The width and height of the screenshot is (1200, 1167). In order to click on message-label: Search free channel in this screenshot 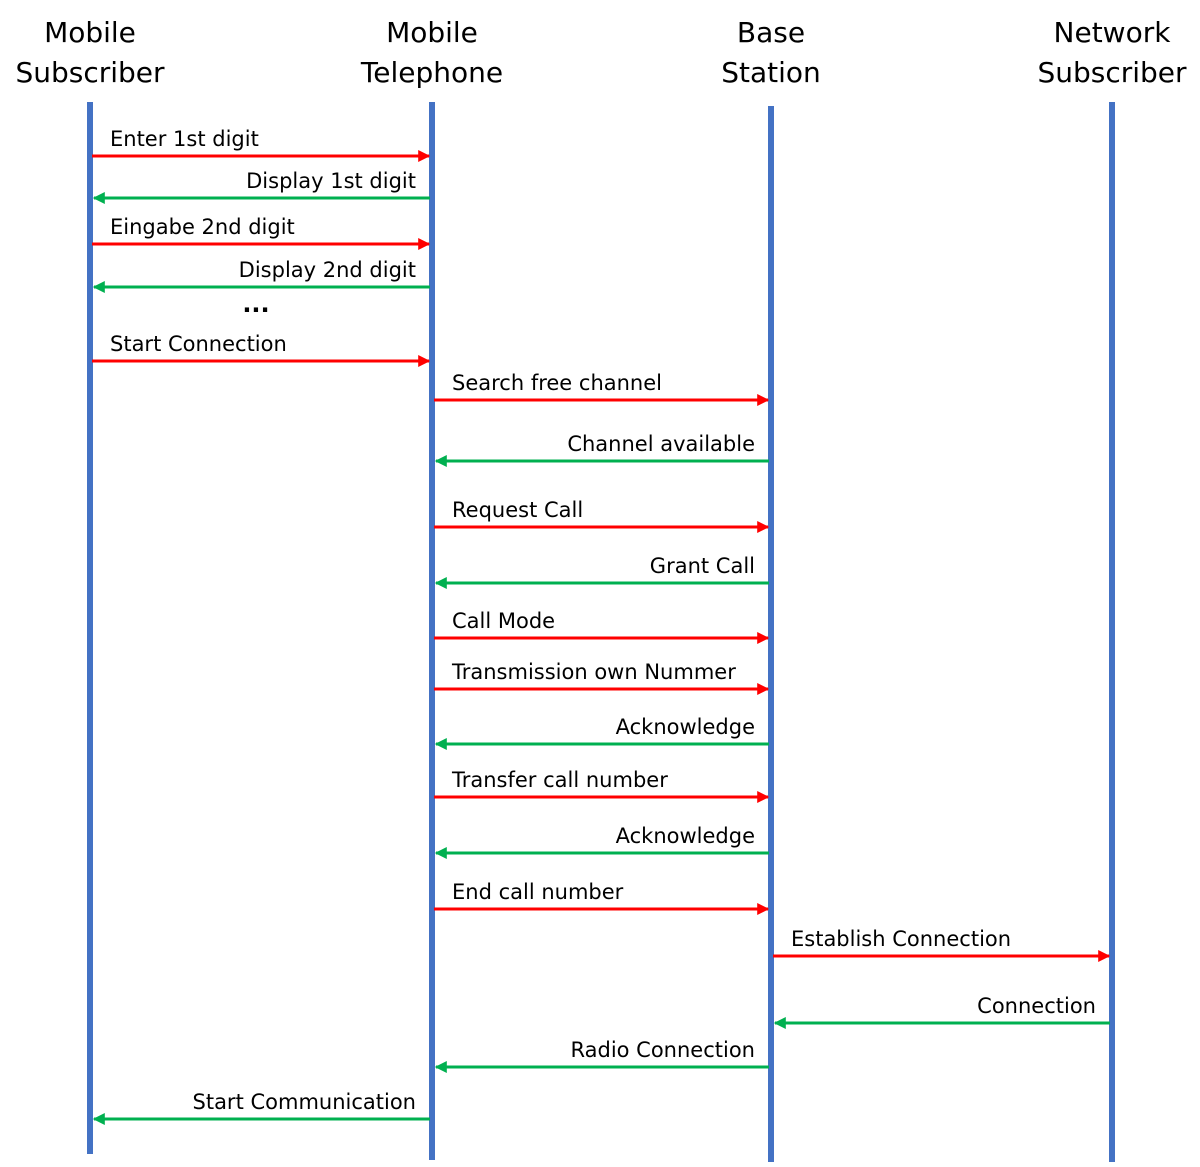, I will do `click(557, 383)`.